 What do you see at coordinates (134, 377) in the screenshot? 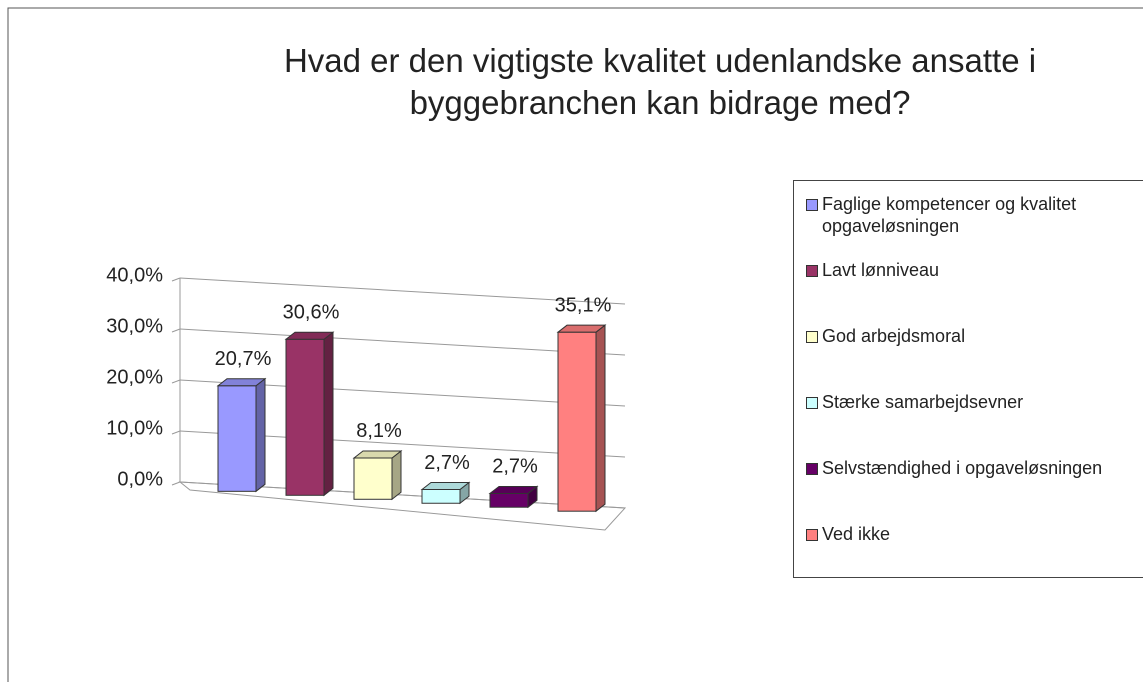
I see `y-tick-label: 20,0%` at bounding box center [134, 377].